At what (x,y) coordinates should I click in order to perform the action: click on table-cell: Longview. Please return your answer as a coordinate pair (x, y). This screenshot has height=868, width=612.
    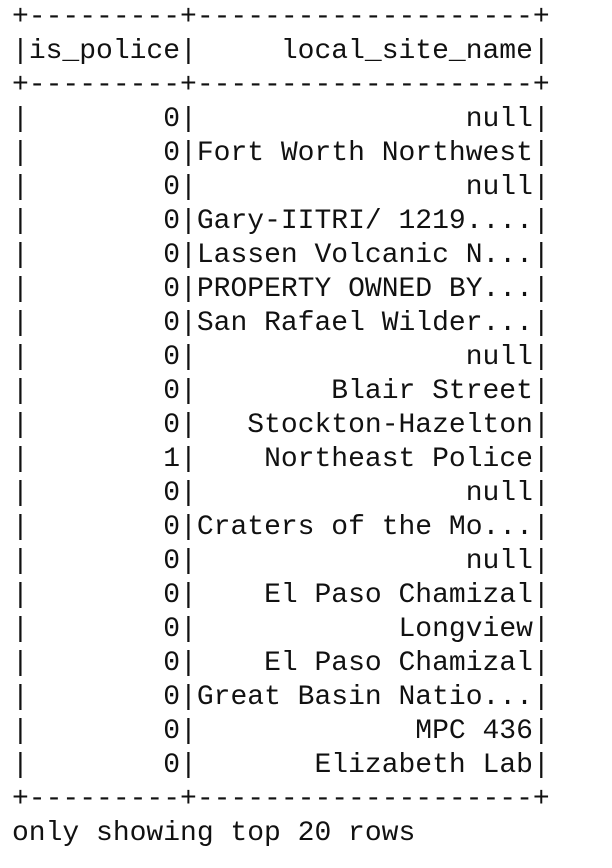
    Looking at the image, I should click on (465, 629).